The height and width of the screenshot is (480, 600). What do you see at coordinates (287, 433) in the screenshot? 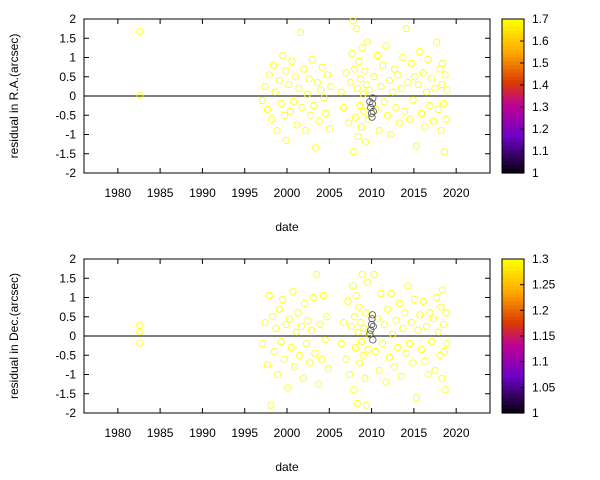
I see `x-tick-label: 2000` at bounding box center [287, 433].